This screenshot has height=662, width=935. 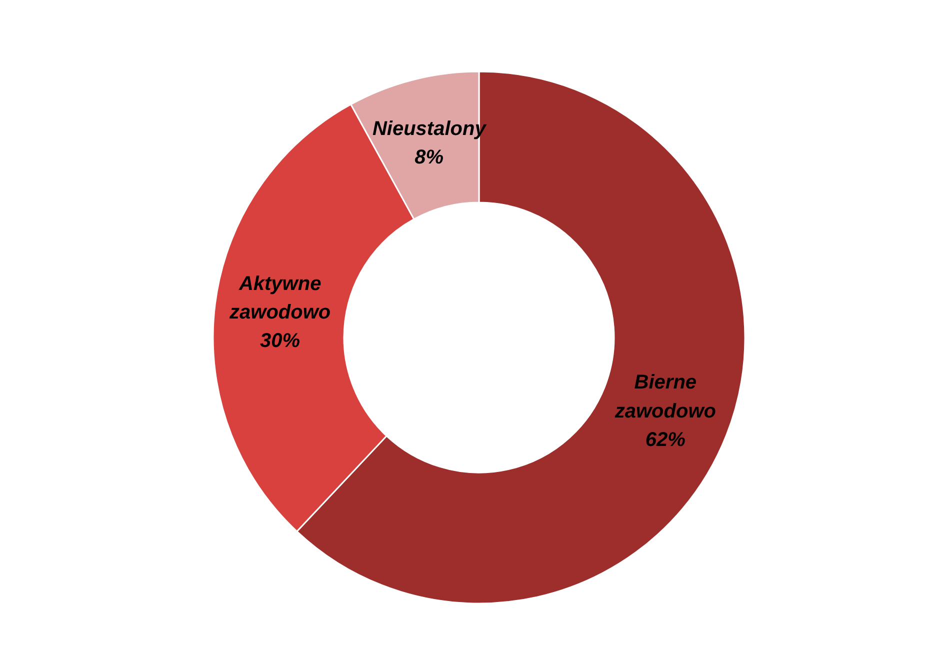 What do you see at coordinates (665, 397) in the screenshot?
I see `slice-label: Bierne zawodowo` at bounding box center [665, 397].